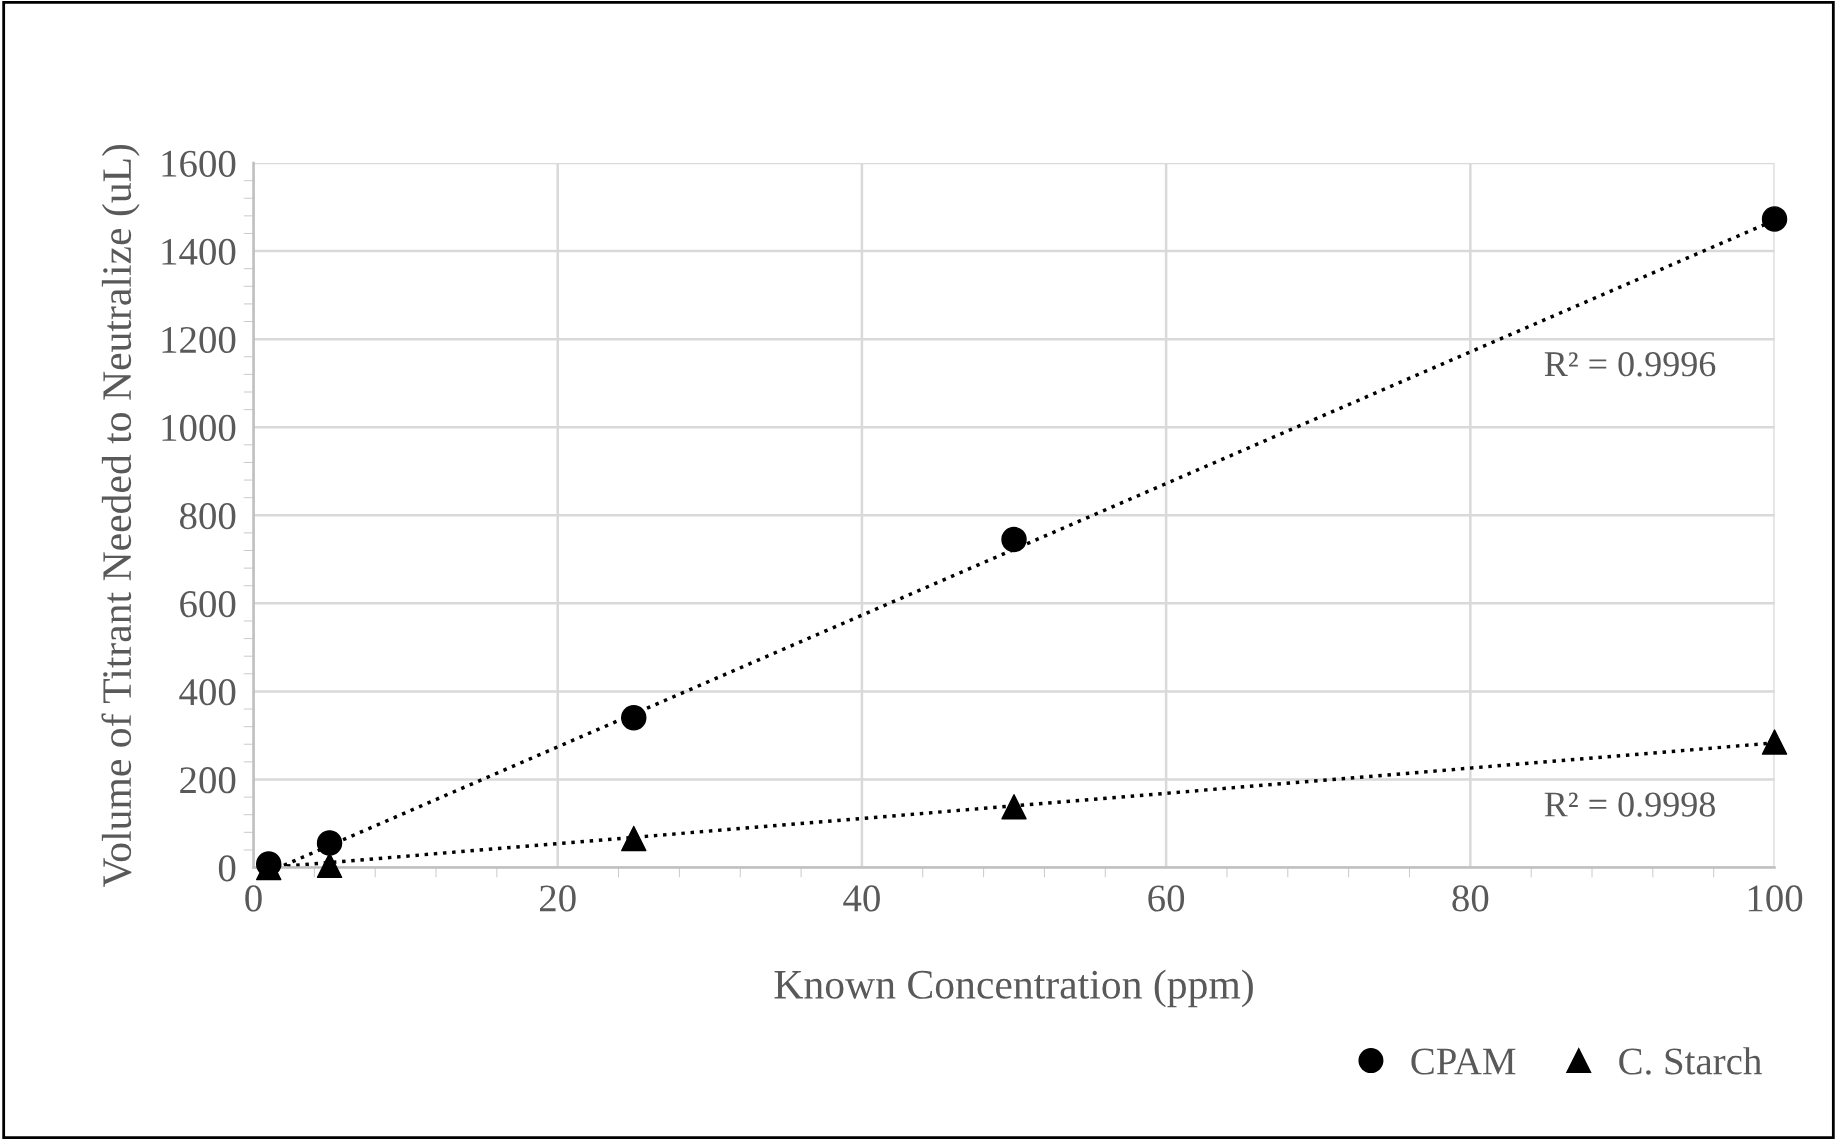  I want to click on annotation: R² = 0.9998, so click(1629, 804).